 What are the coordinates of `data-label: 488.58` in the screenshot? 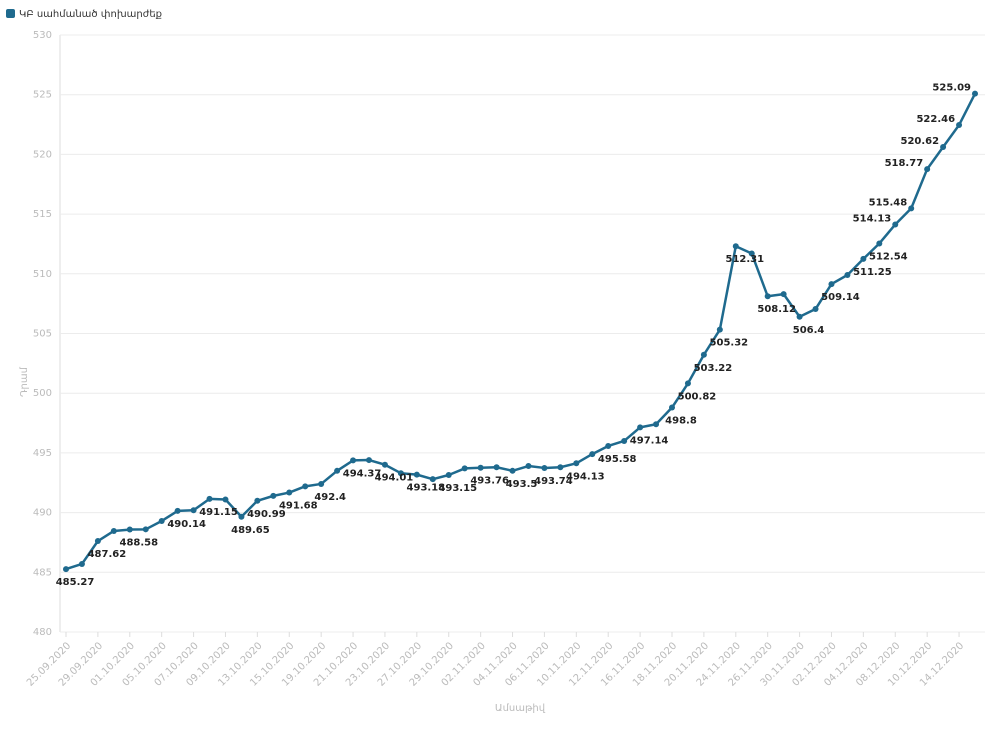 It's located at (138, 543).